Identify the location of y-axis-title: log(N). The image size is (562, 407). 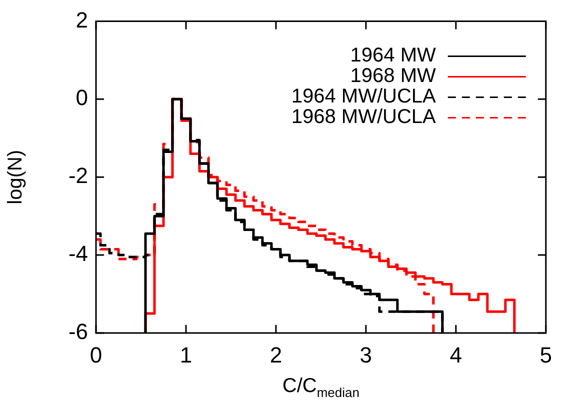
(15, 177).